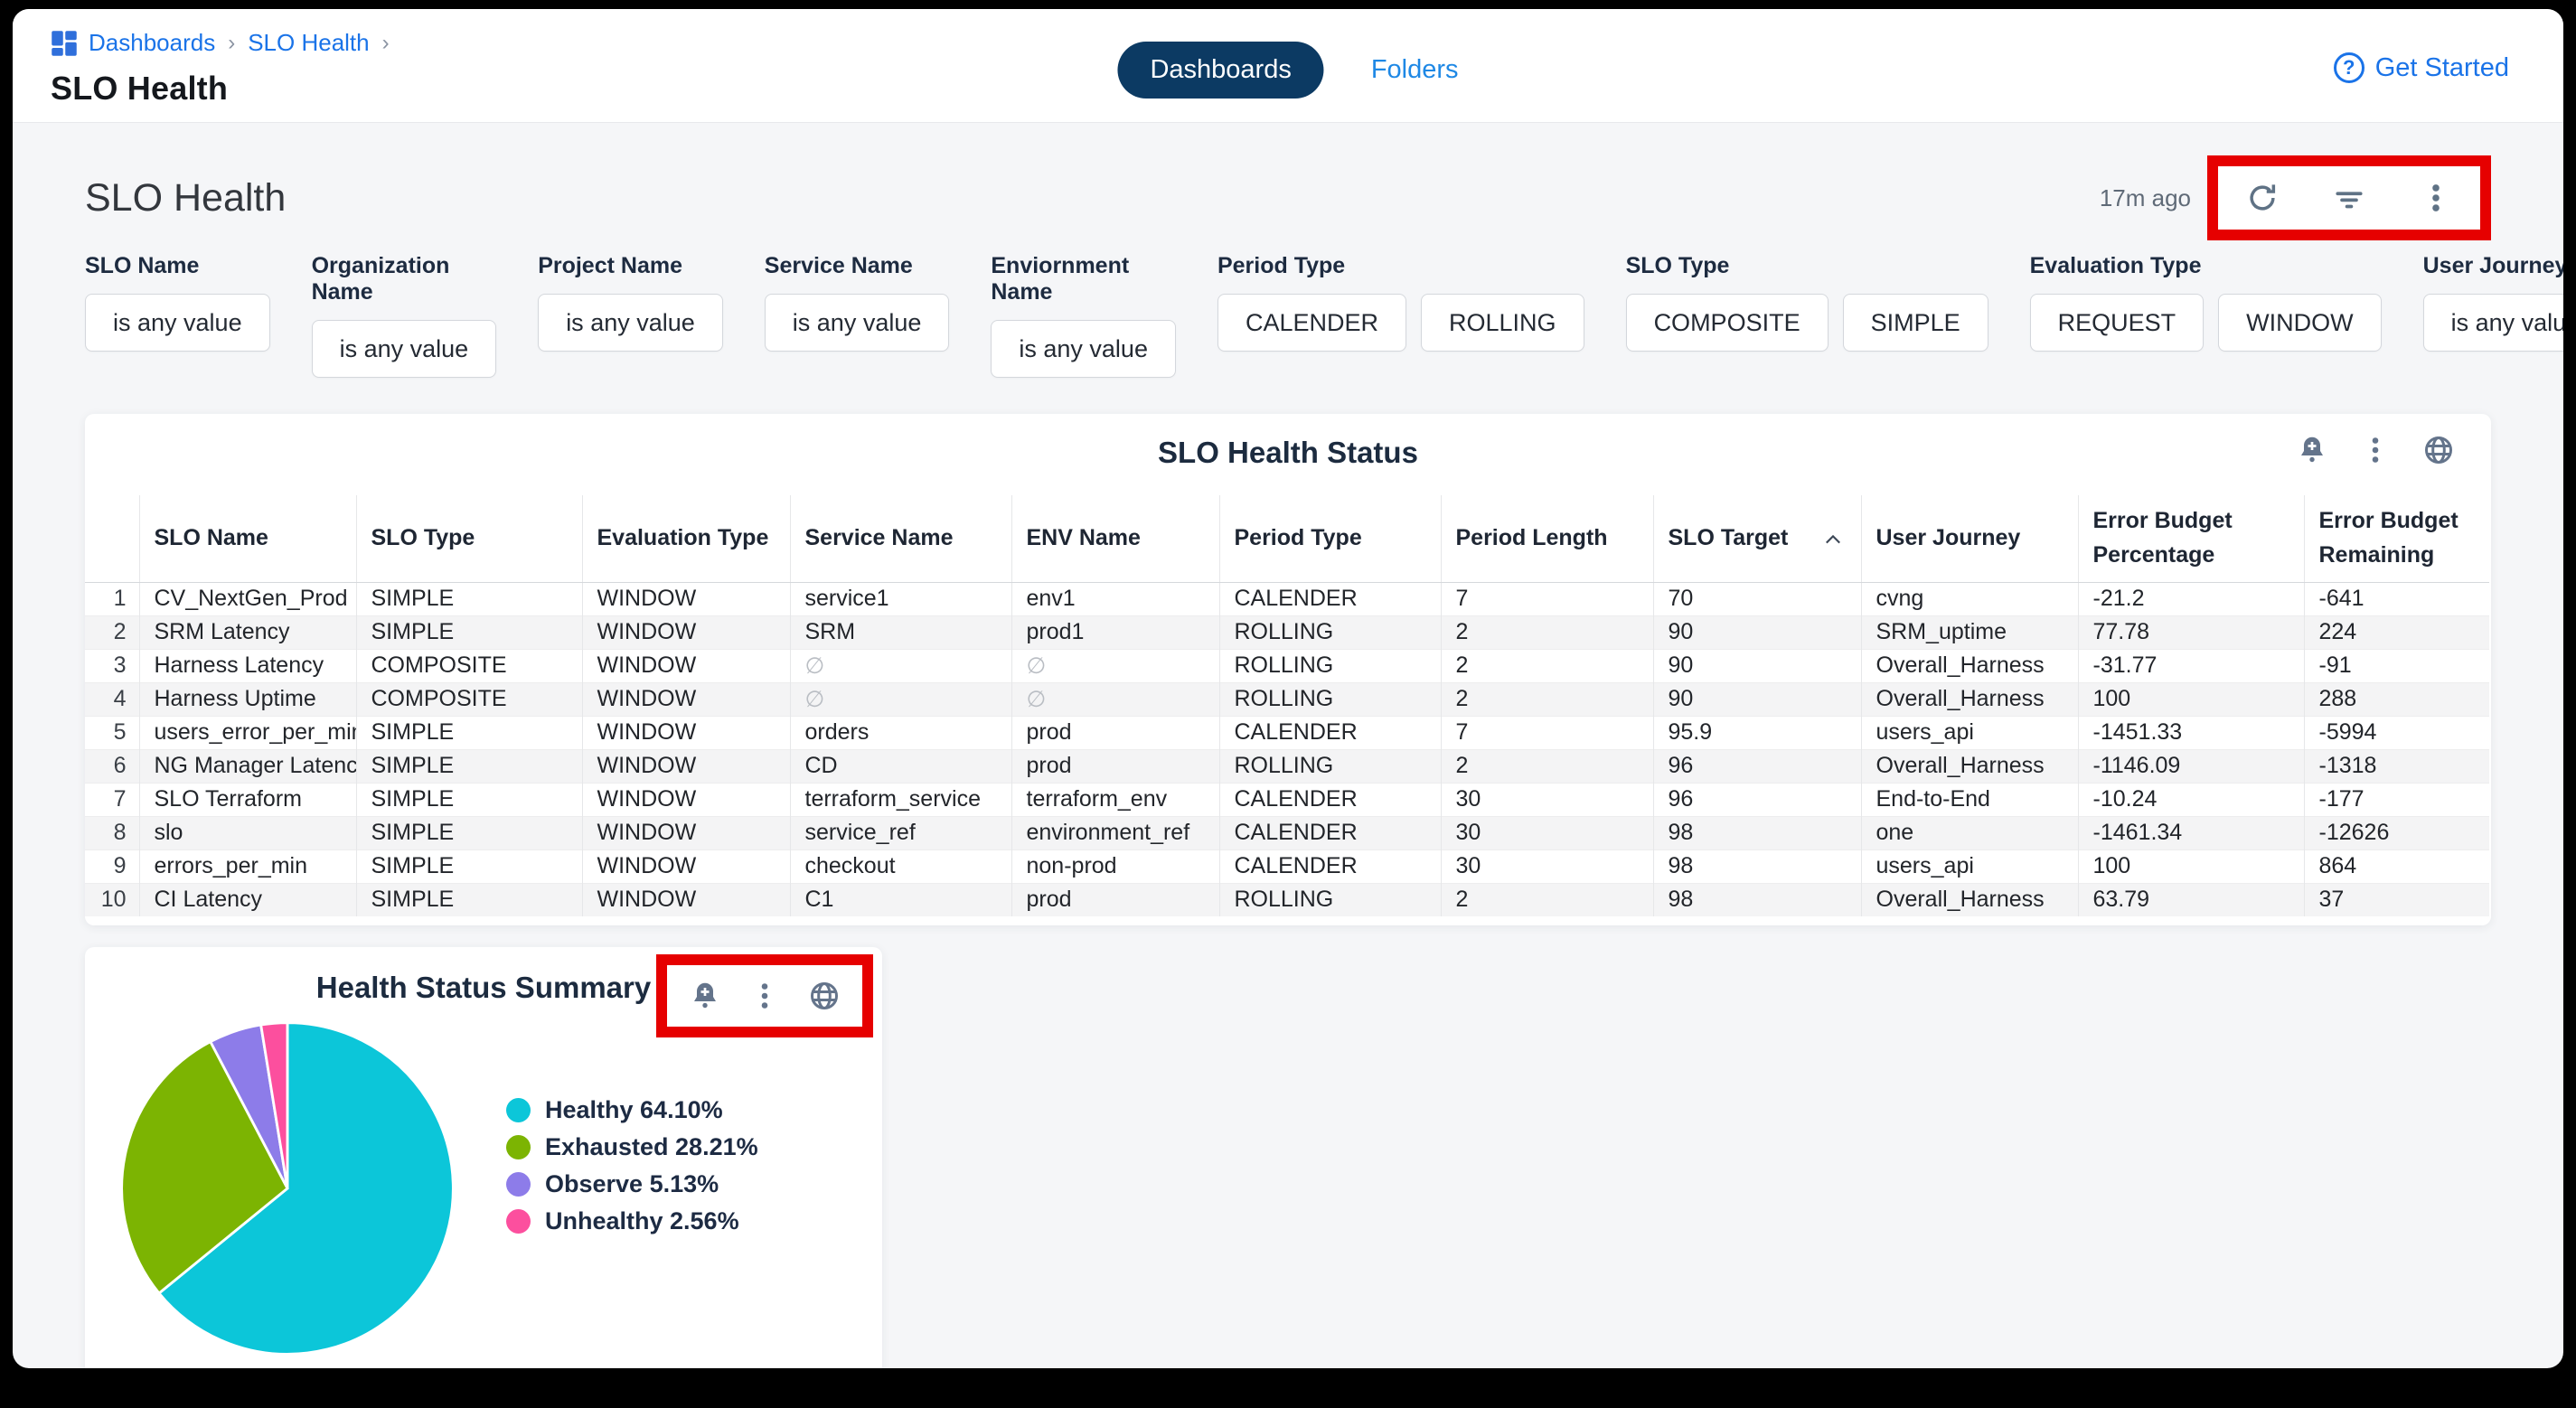 The width and height of the screenshot is (2576, 1408). What do you see at coordinates (900, 598) in the screenshot?
I see `table-cell: service1` at bounding box center [900, 598].